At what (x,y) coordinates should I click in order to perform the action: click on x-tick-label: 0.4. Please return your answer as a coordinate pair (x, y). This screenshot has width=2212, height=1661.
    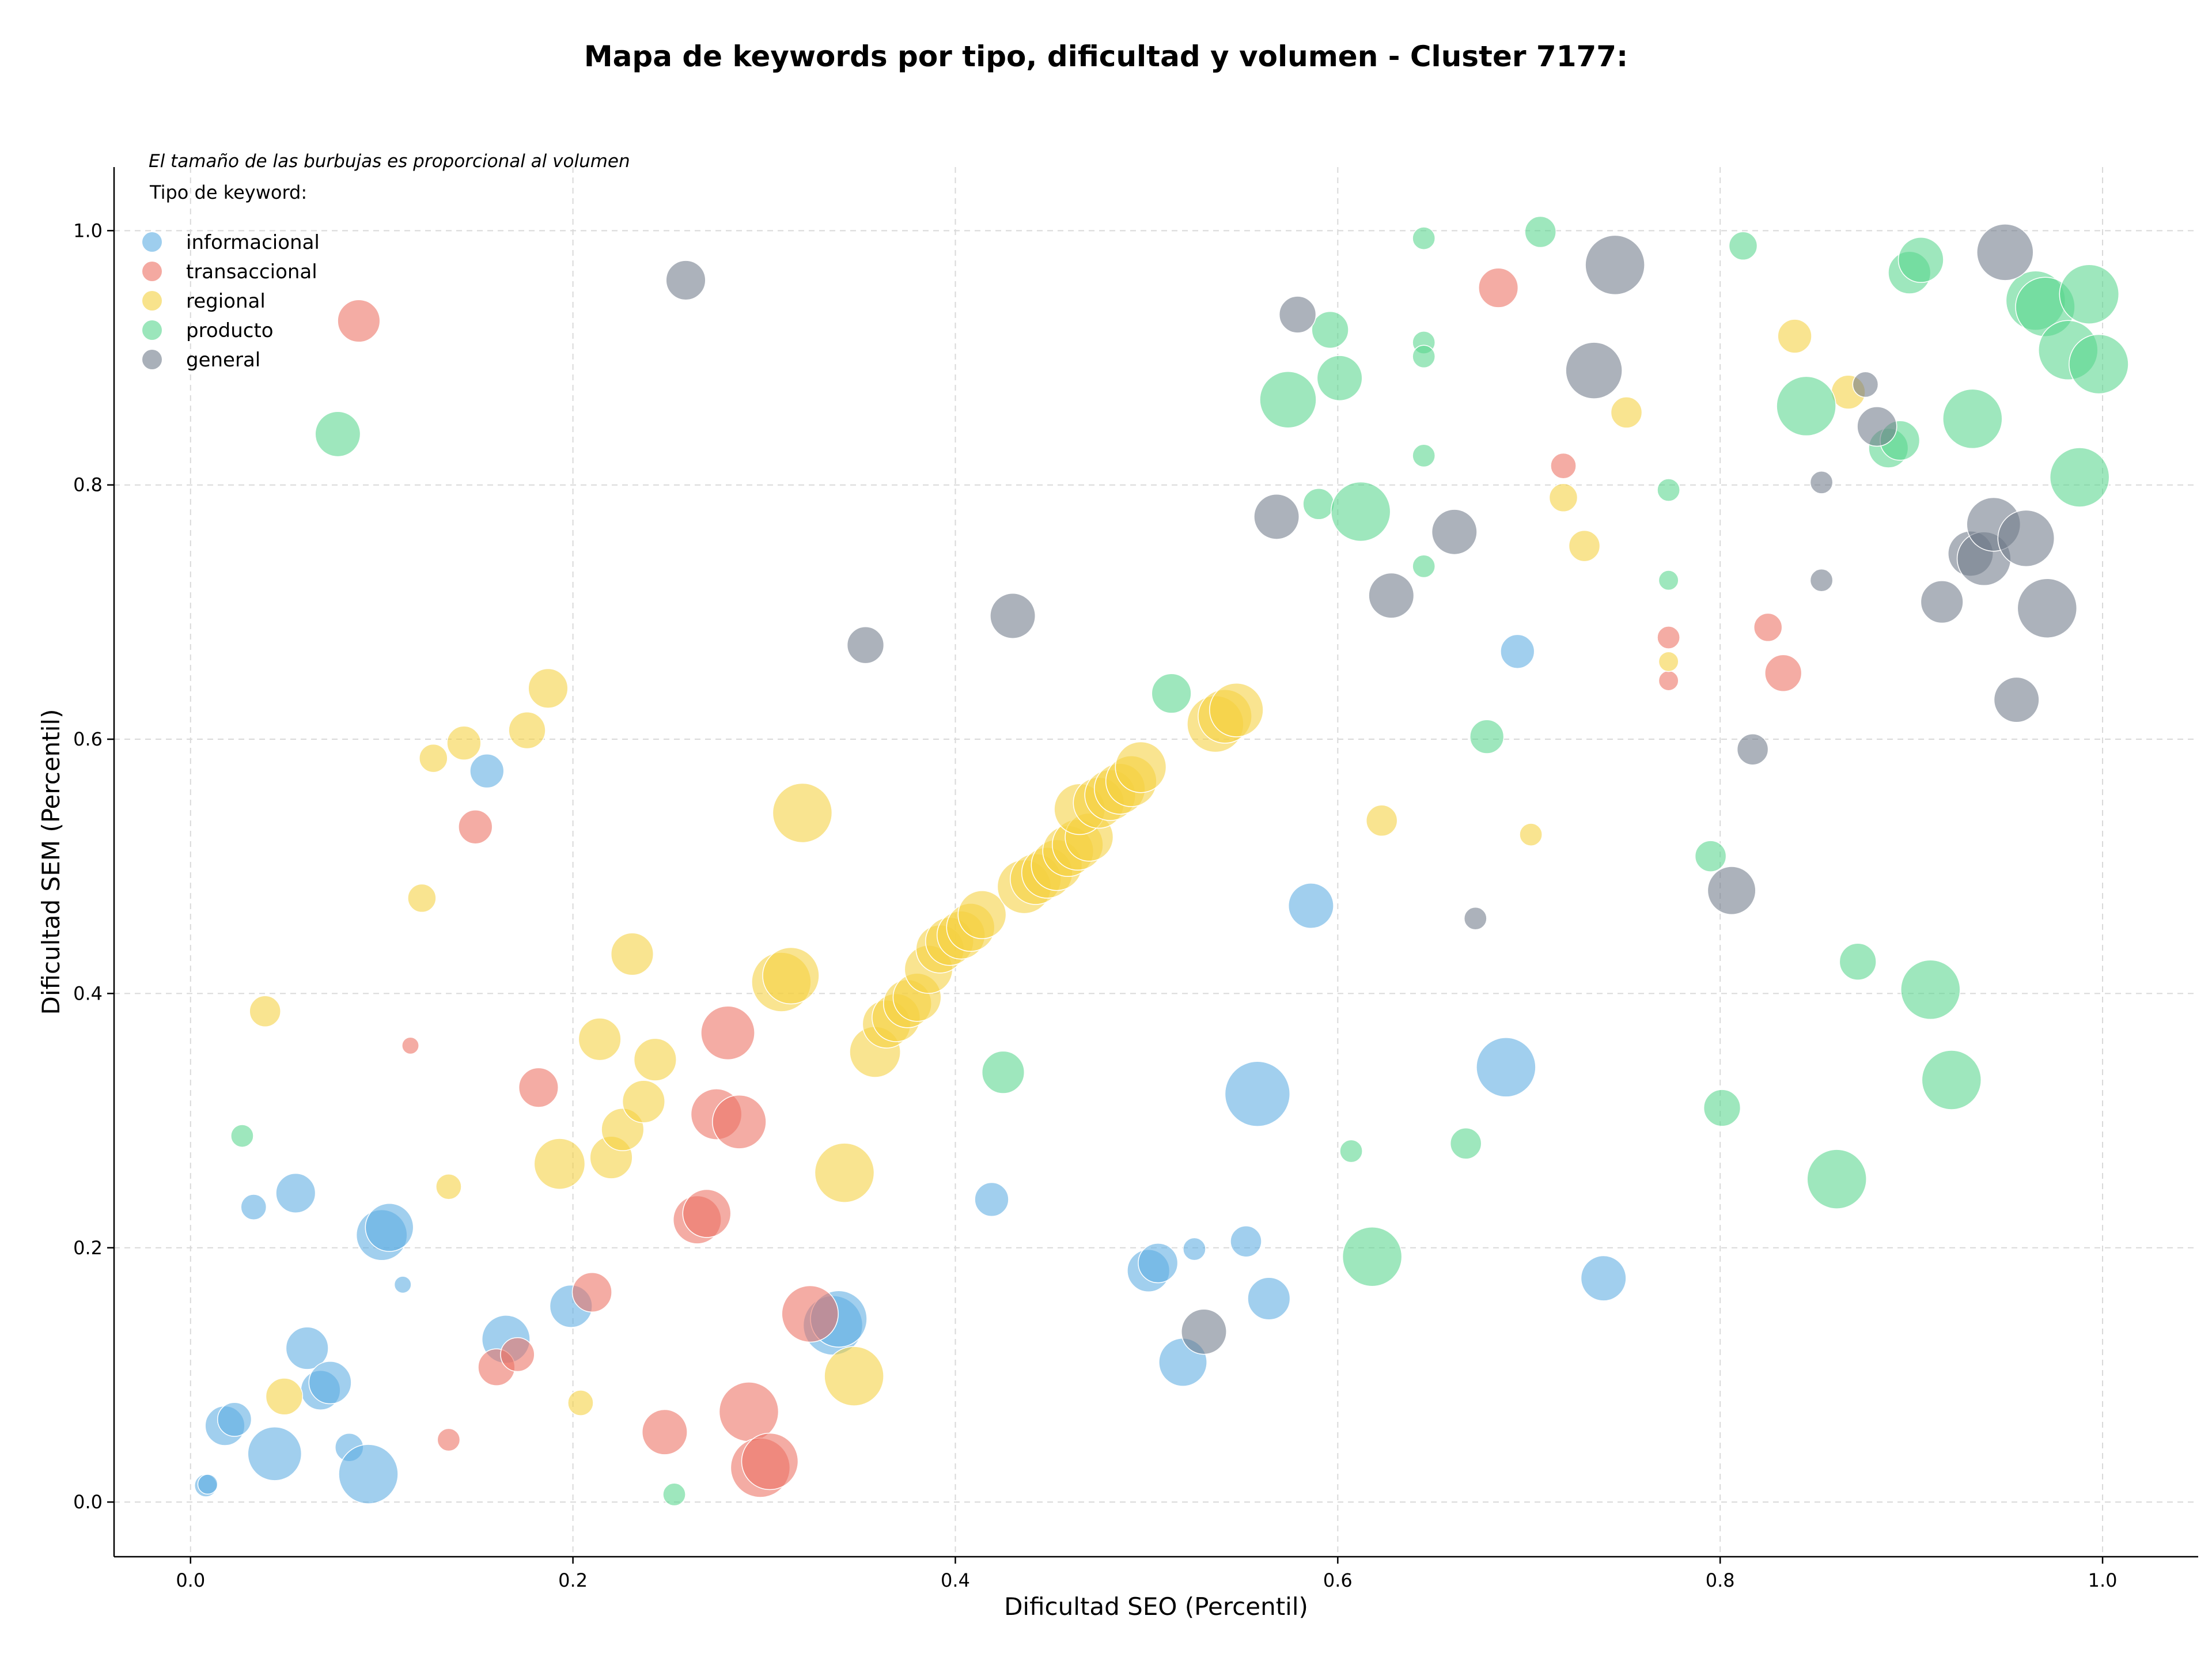
    Looking at the image, I should click on (955, 1580).